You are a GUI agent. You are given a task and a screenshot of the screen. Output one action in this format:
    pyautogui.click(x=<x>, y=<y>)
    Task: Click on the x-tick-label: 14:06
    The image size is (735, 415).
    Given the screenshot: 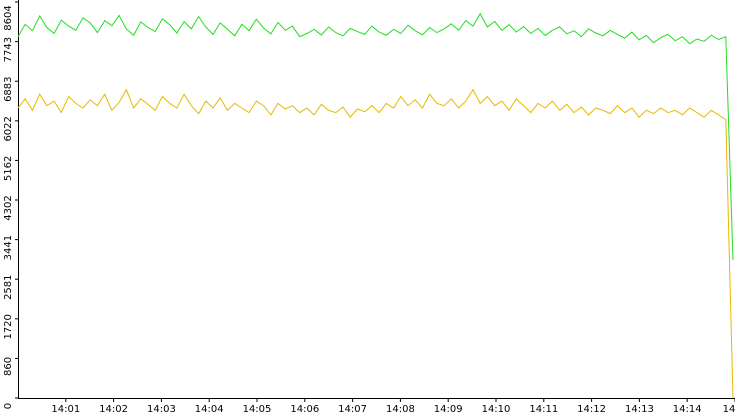 What is the action you would take?
    pyautogui.click(x=304, y=409)
    